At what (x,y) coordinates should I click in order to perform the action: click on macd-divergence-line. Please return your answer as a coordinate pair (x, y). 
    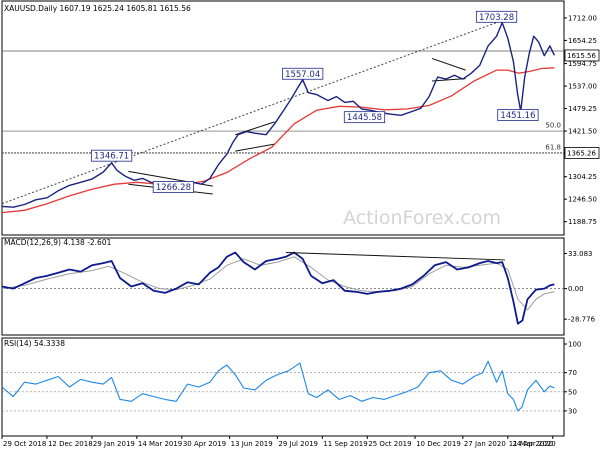
    Looking at the image, I should click on (395, 256).